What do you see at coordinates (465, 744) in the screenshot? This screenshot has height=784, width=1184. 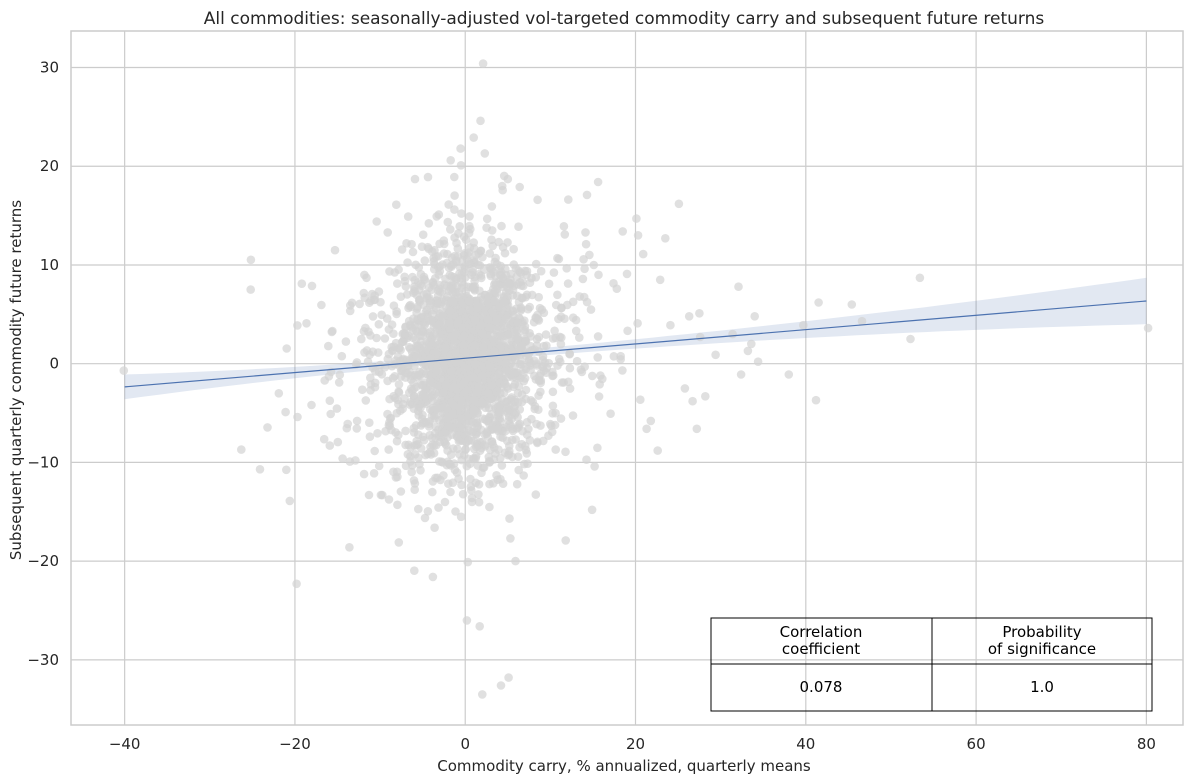 I see `x-tick-label: 0` at bounding box center [465, 744].